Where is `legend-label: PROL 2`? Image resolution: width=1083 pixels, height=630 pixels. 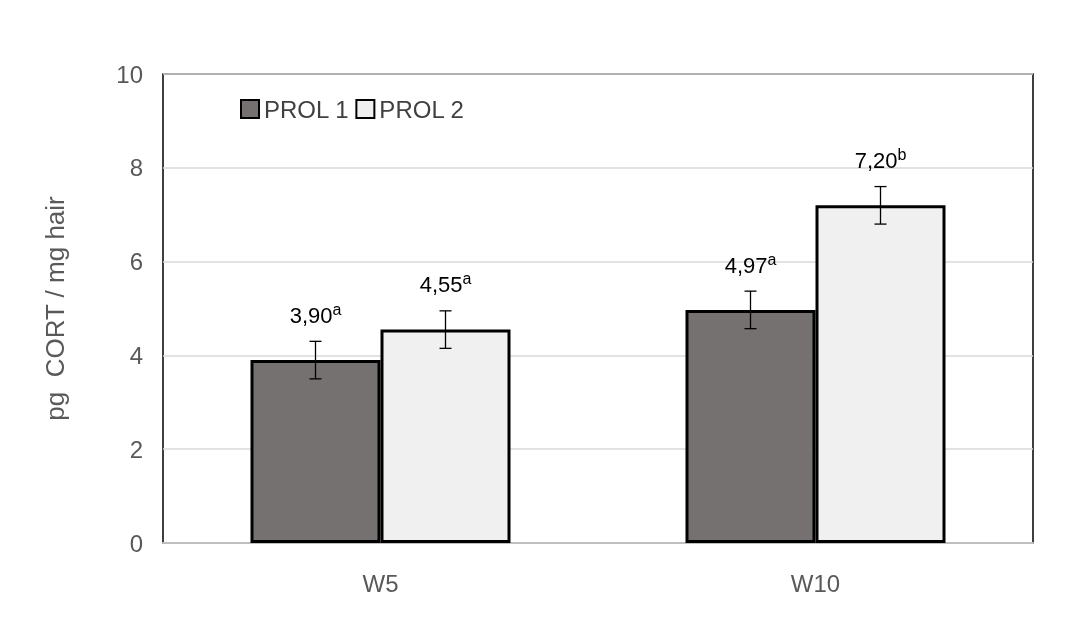 legend-label: PROL 2 is located at coordinates (421, 109).